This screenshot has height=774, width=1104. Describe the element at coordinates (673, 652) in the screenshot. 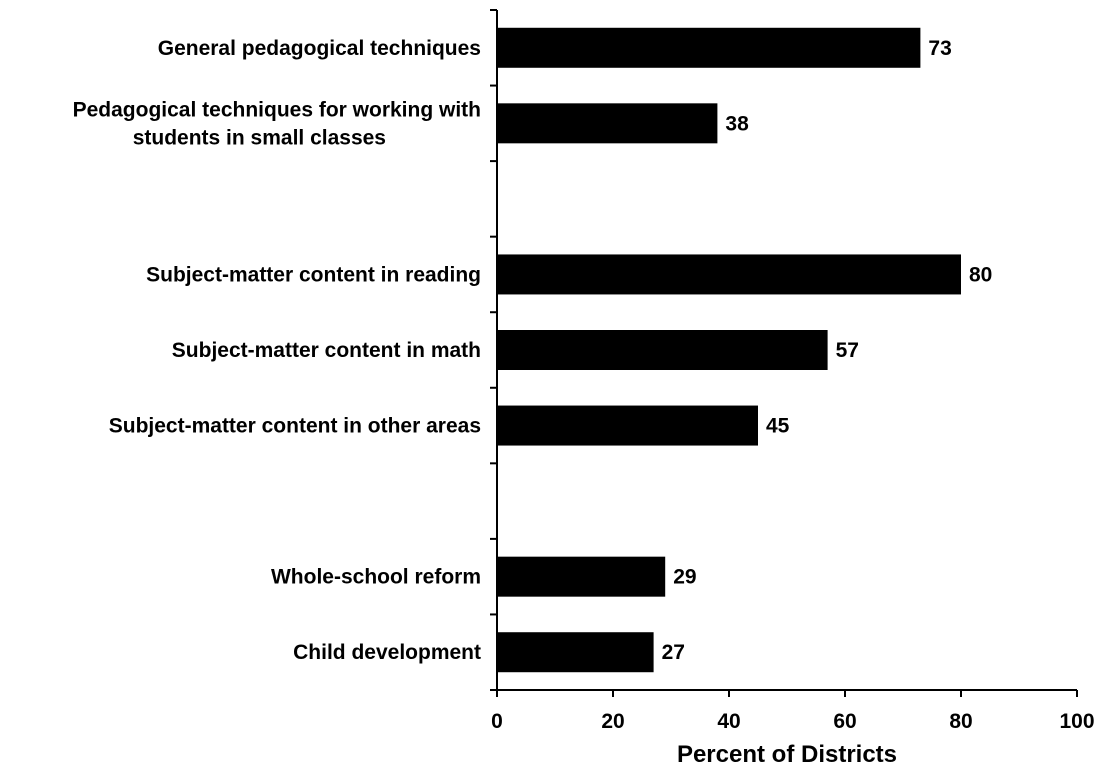

I see `bar-value-label: 27` at that location.